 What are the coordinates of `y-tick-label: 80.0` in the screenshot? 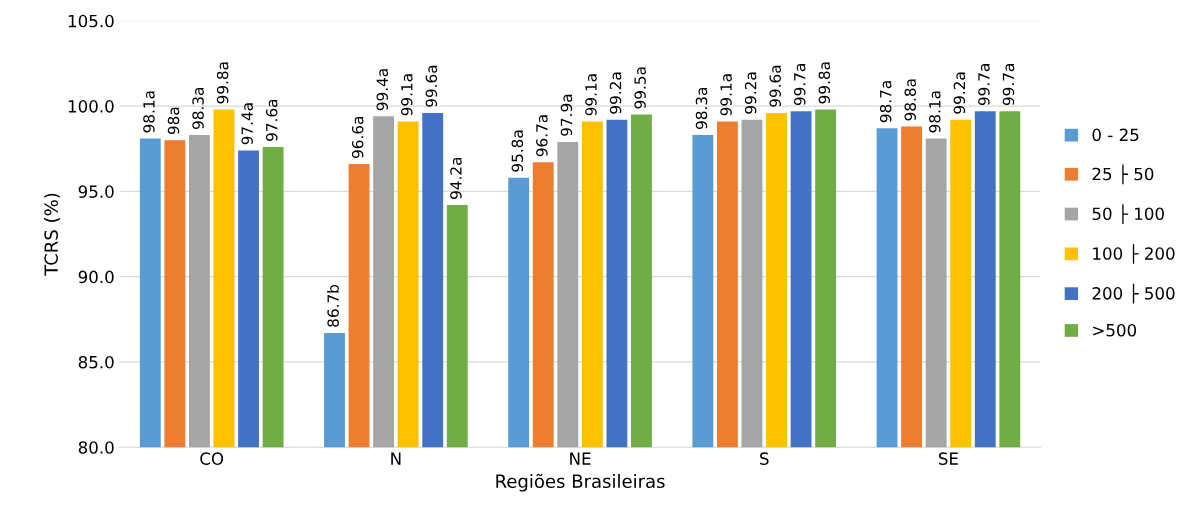 It's located at (96, 447).